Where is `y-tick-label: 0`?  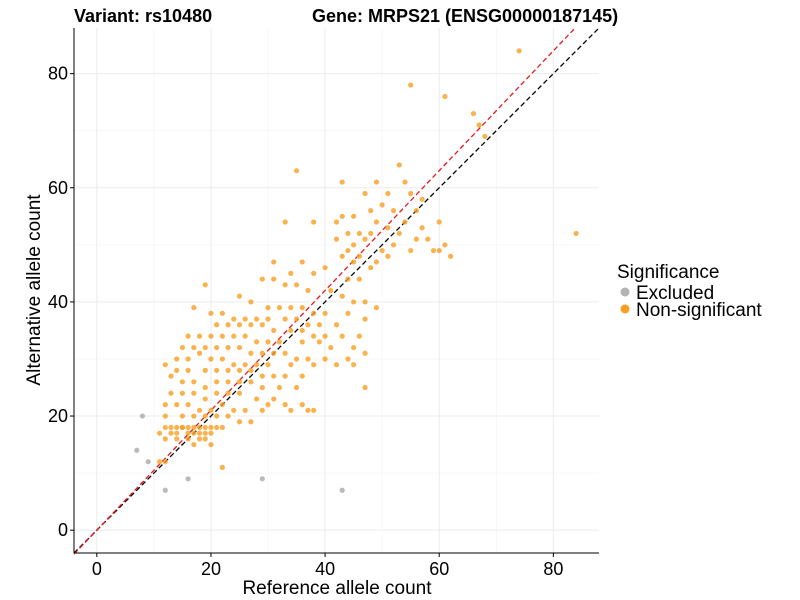
y-tick-label: 0 is located at coordinates (63, 530).